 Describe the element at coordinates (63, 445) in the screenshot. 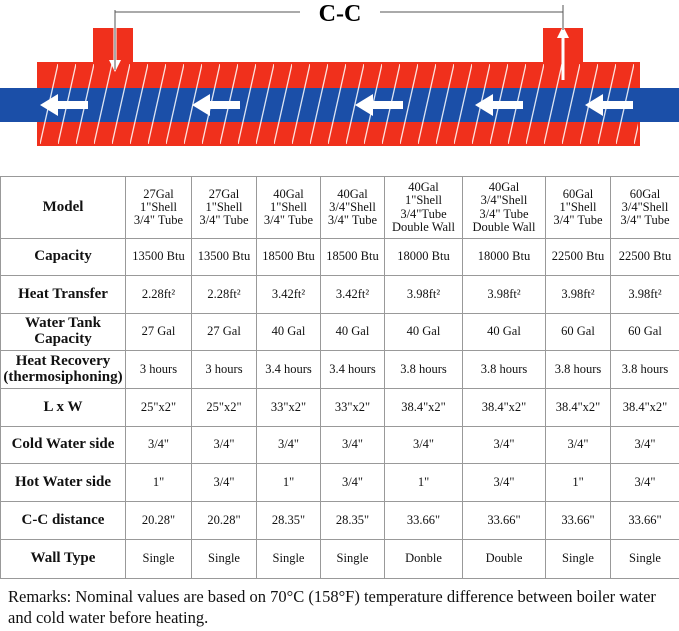

I see `row-label: Cold Water side` at that location.